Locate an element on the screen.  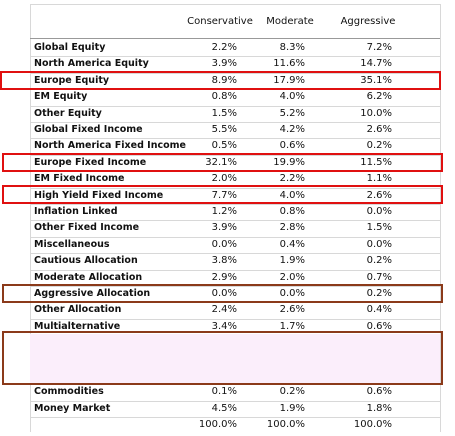
row-label: North America Equity is located at coordinates (91, 64).